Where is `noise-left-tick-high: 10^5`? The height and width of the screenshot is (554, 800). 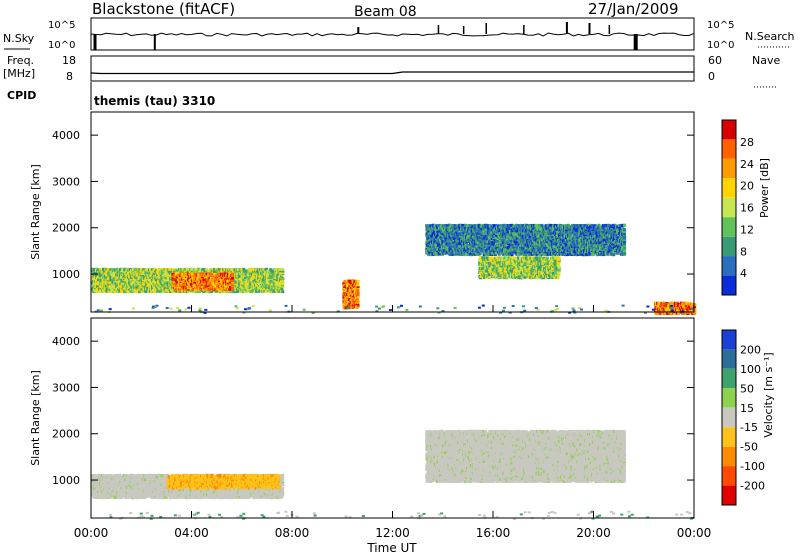
noise-left-tick-high: 10^5 is located at coordinates (61, 25).